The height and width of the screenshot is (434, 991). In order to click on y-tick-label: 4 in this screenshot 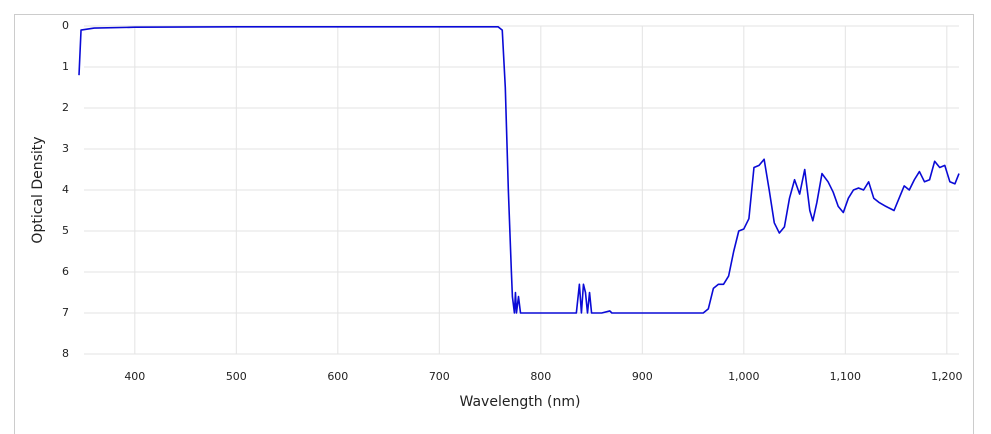, I will do `click(65, 189)`.